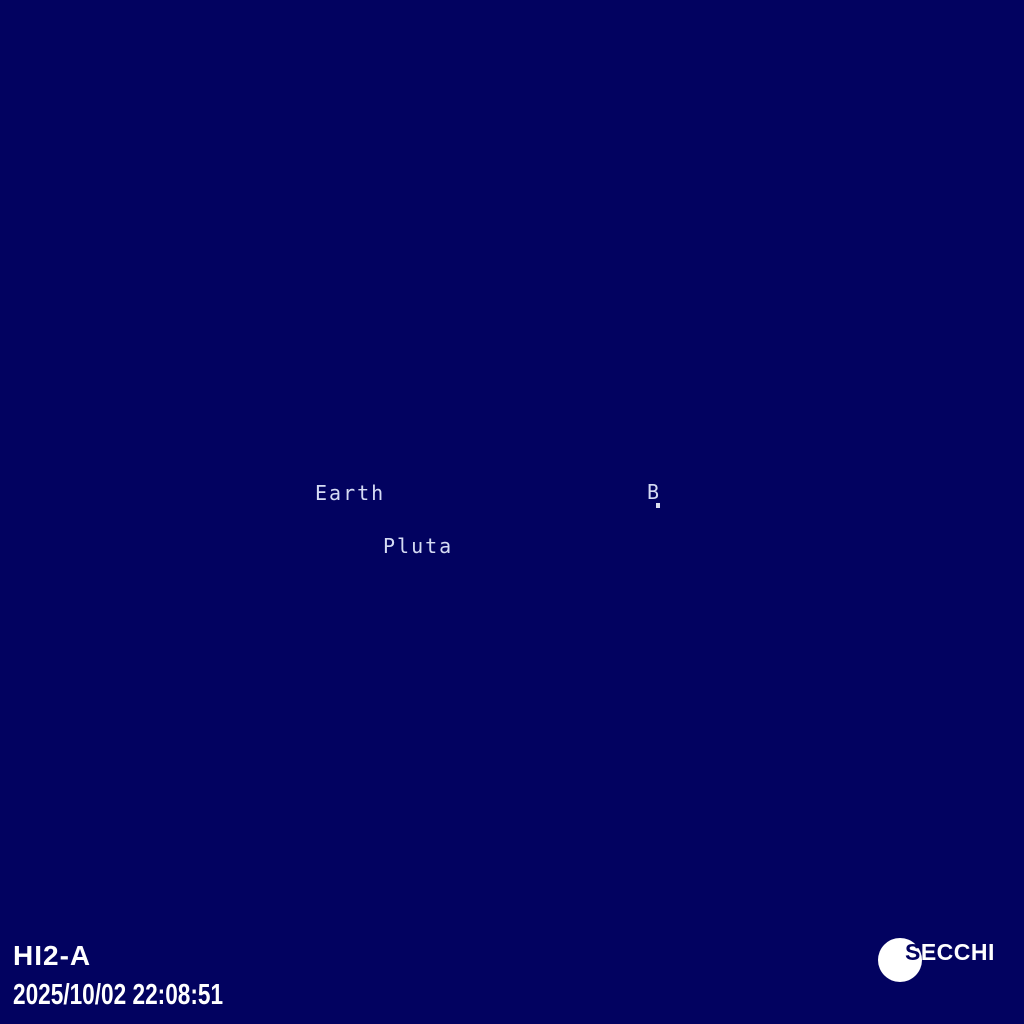 This screenshot has width=1024, height=1024. Describe the element at coordinates (900, 960) in the screenshot. I see `secchi-logo-circle-icon` at that location.